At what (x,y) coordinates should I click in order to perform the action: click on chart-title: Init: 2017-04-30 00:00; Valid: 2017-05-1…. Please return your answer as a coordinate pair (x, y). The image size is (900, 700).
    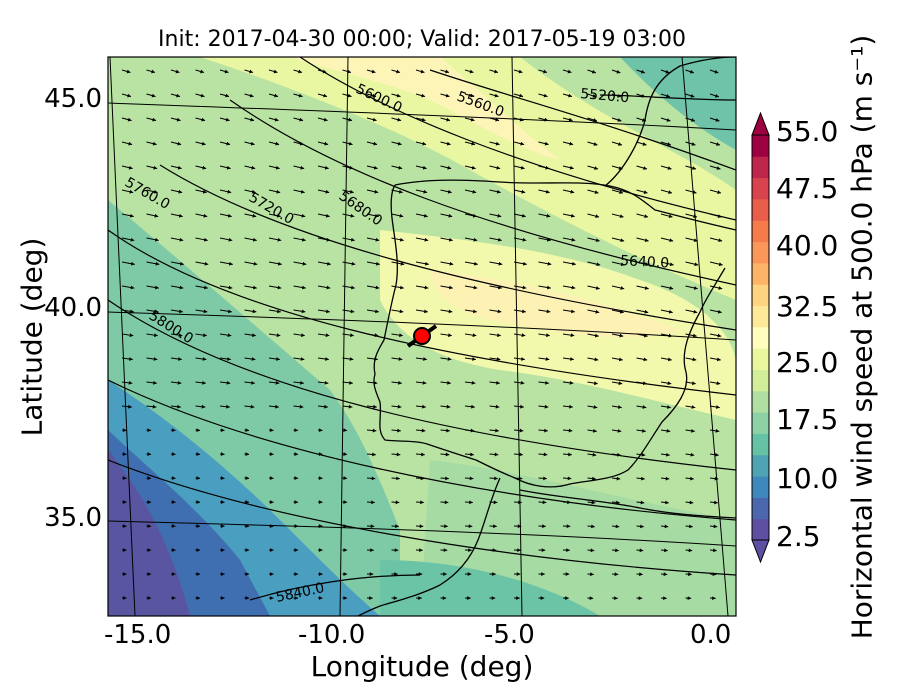
    Looking at the image, I should click on (422, 39).